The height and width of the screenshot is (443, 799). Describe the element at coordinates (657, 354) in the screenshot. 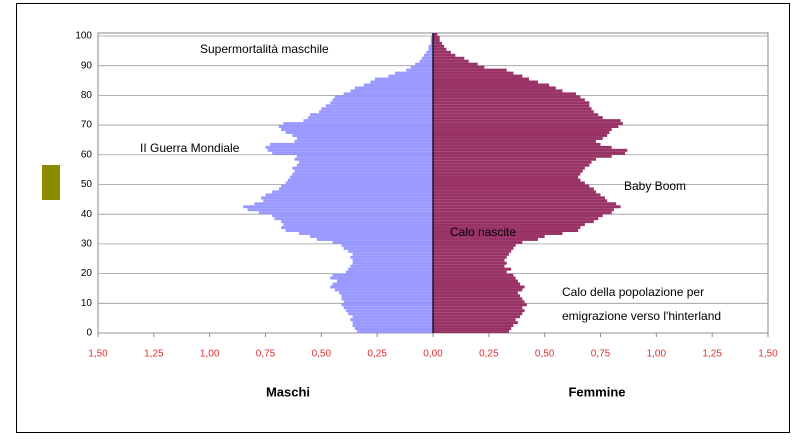

I see `x-tick-label: 1,00` at that location.